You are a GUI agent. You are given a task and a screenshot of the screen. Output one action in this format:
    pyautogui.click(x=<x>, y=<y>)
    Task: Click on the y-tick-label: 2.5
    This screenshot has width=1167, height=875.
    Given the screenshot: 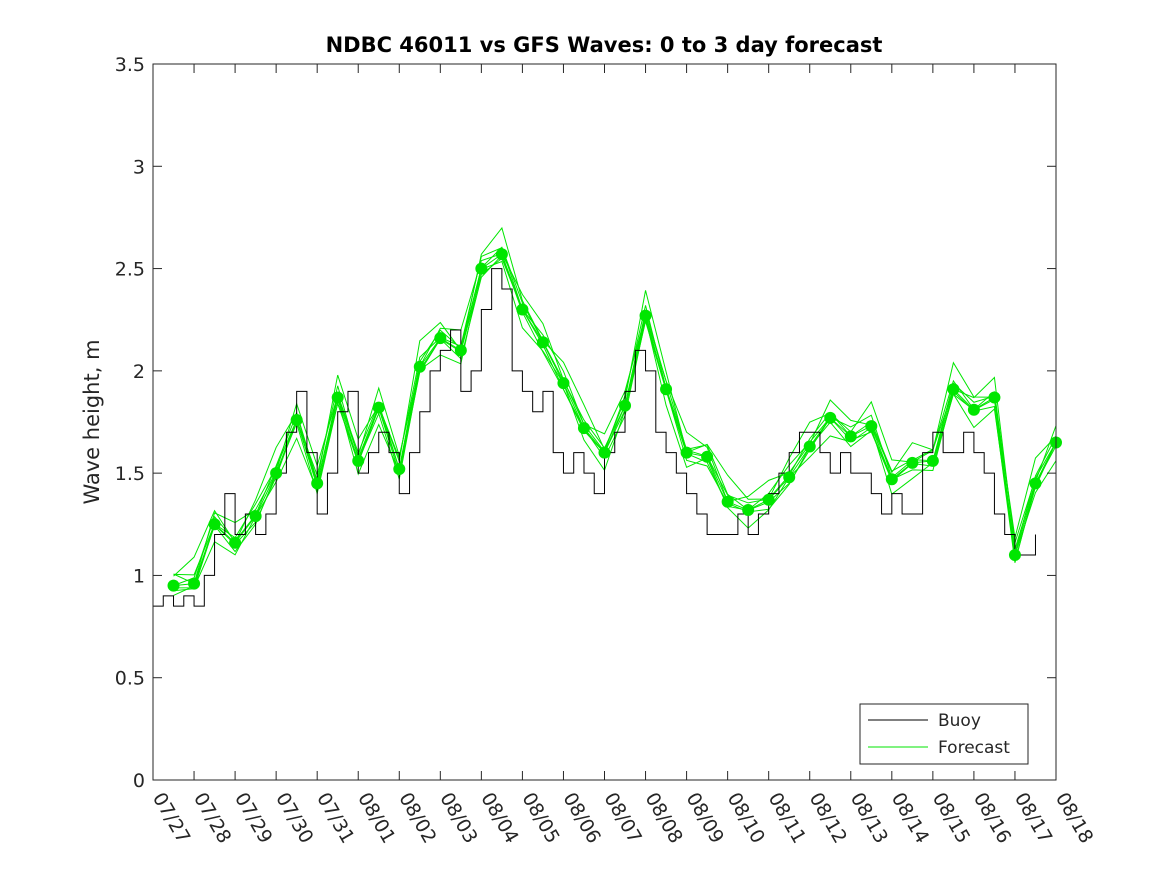 What is the action you would take?
    pyautogui.click(x=130, y=270)
    